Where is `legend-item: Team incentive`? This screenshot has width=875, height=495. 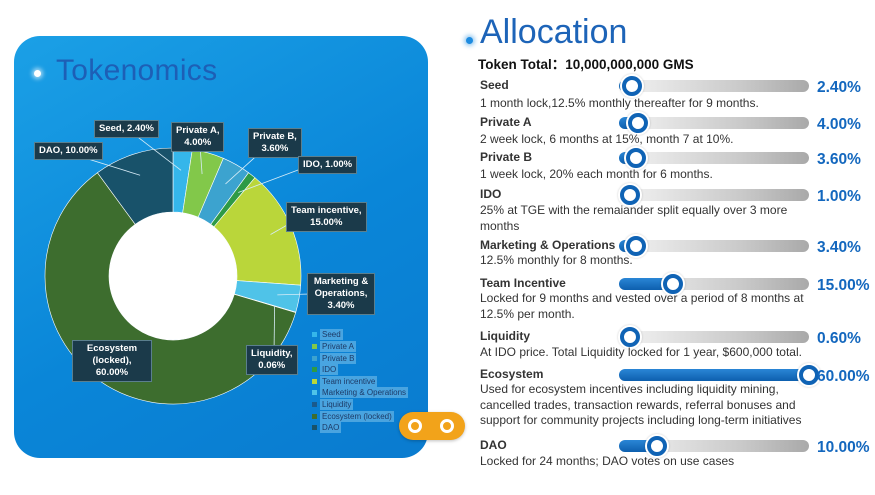 legend-item: Team incentive is located at coordinates (360, 381).